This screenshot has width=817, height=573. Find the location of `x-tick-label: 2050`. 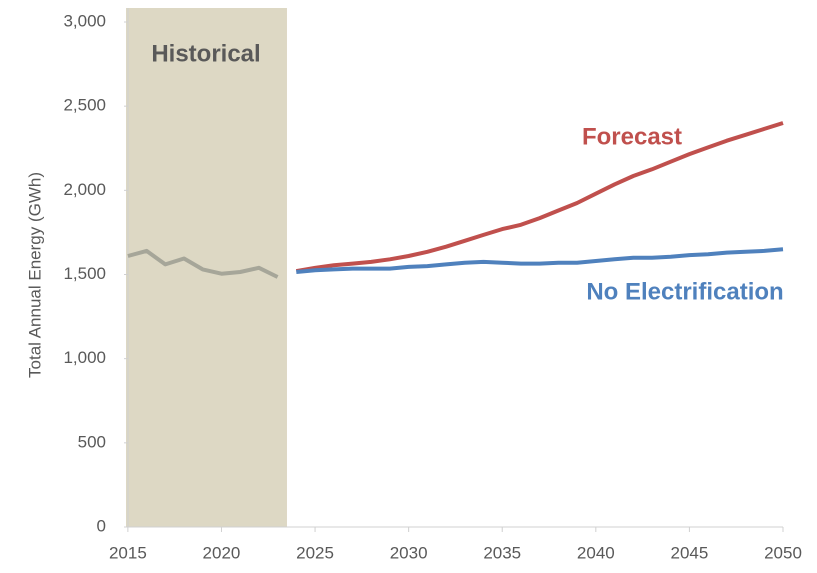

x-tick-label: 2050 is located at coordinates (783, 552).